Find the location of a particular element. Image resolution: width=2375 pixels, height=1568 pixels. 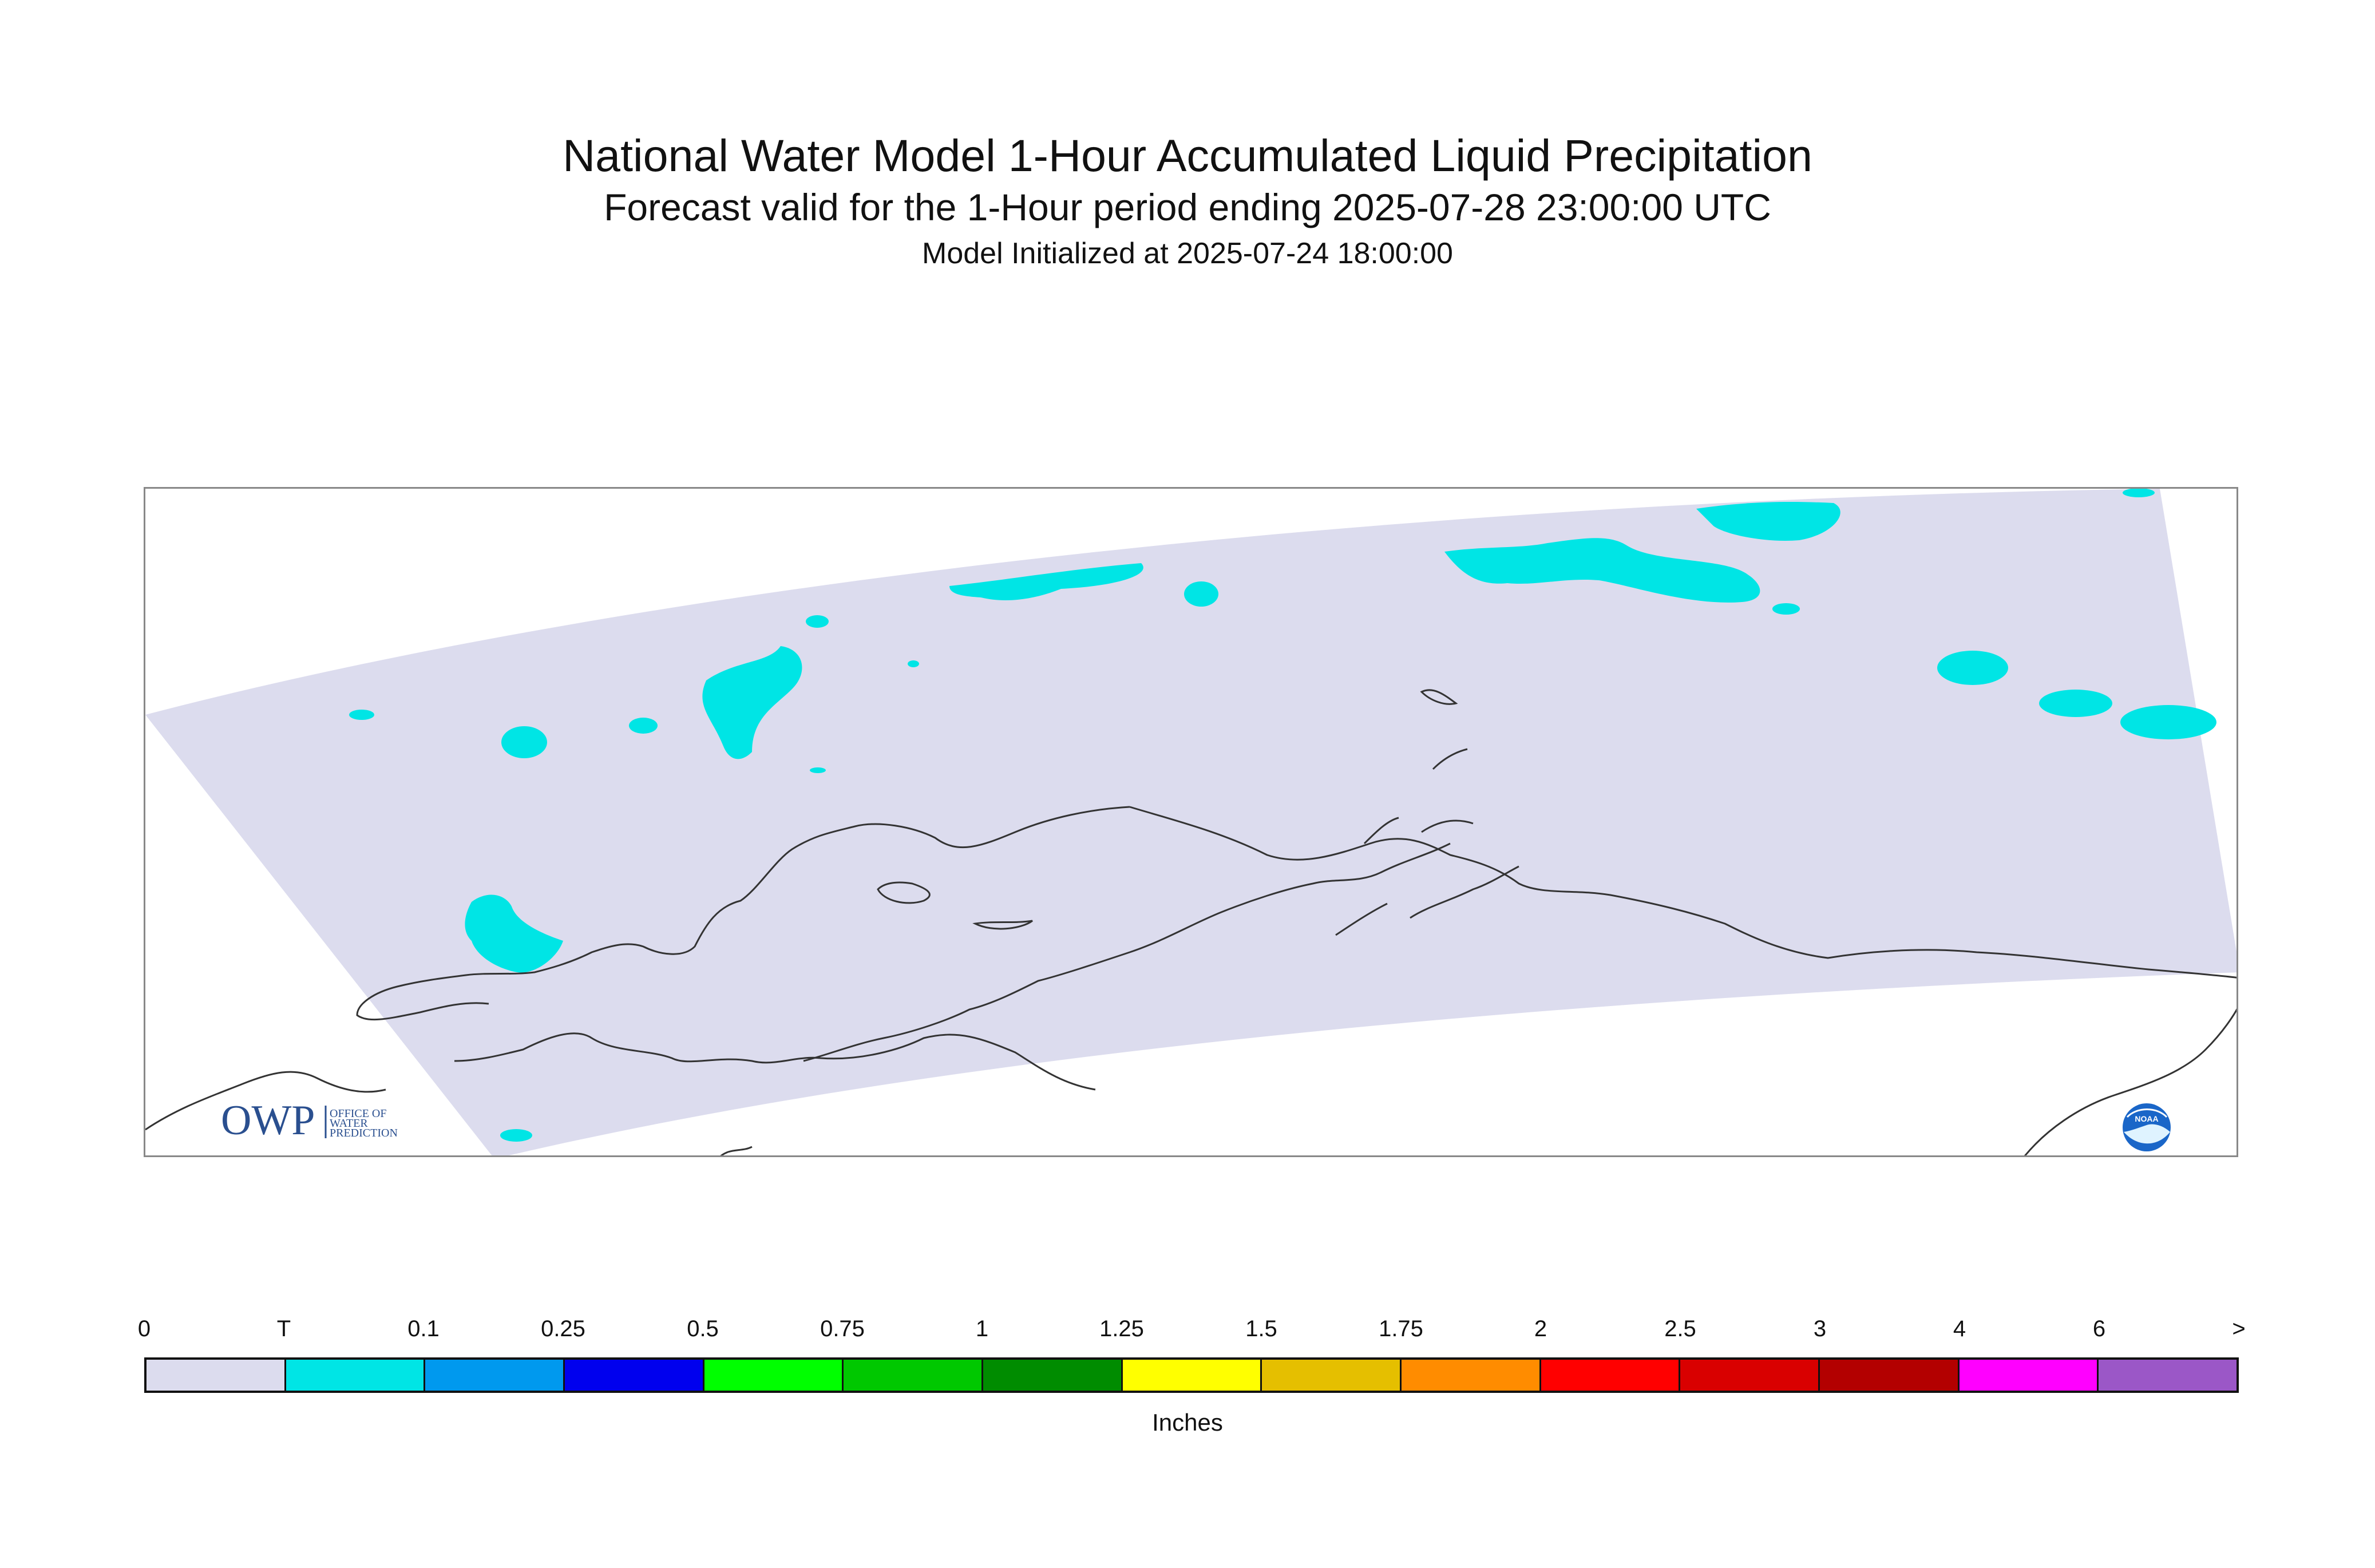

legend-tick-label: 1.25 is located at coordinates (1122, 1328).